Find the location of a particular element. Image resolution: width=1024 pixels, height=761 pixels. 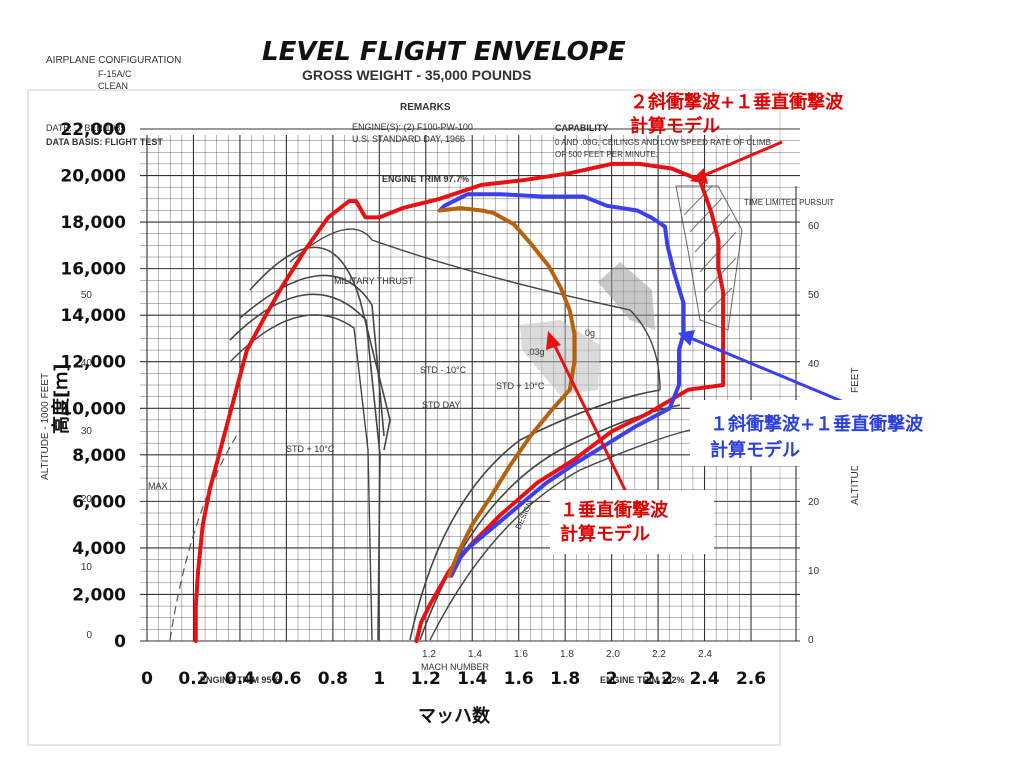

original-left-tick: 40 is located at coordinates (87, 363).